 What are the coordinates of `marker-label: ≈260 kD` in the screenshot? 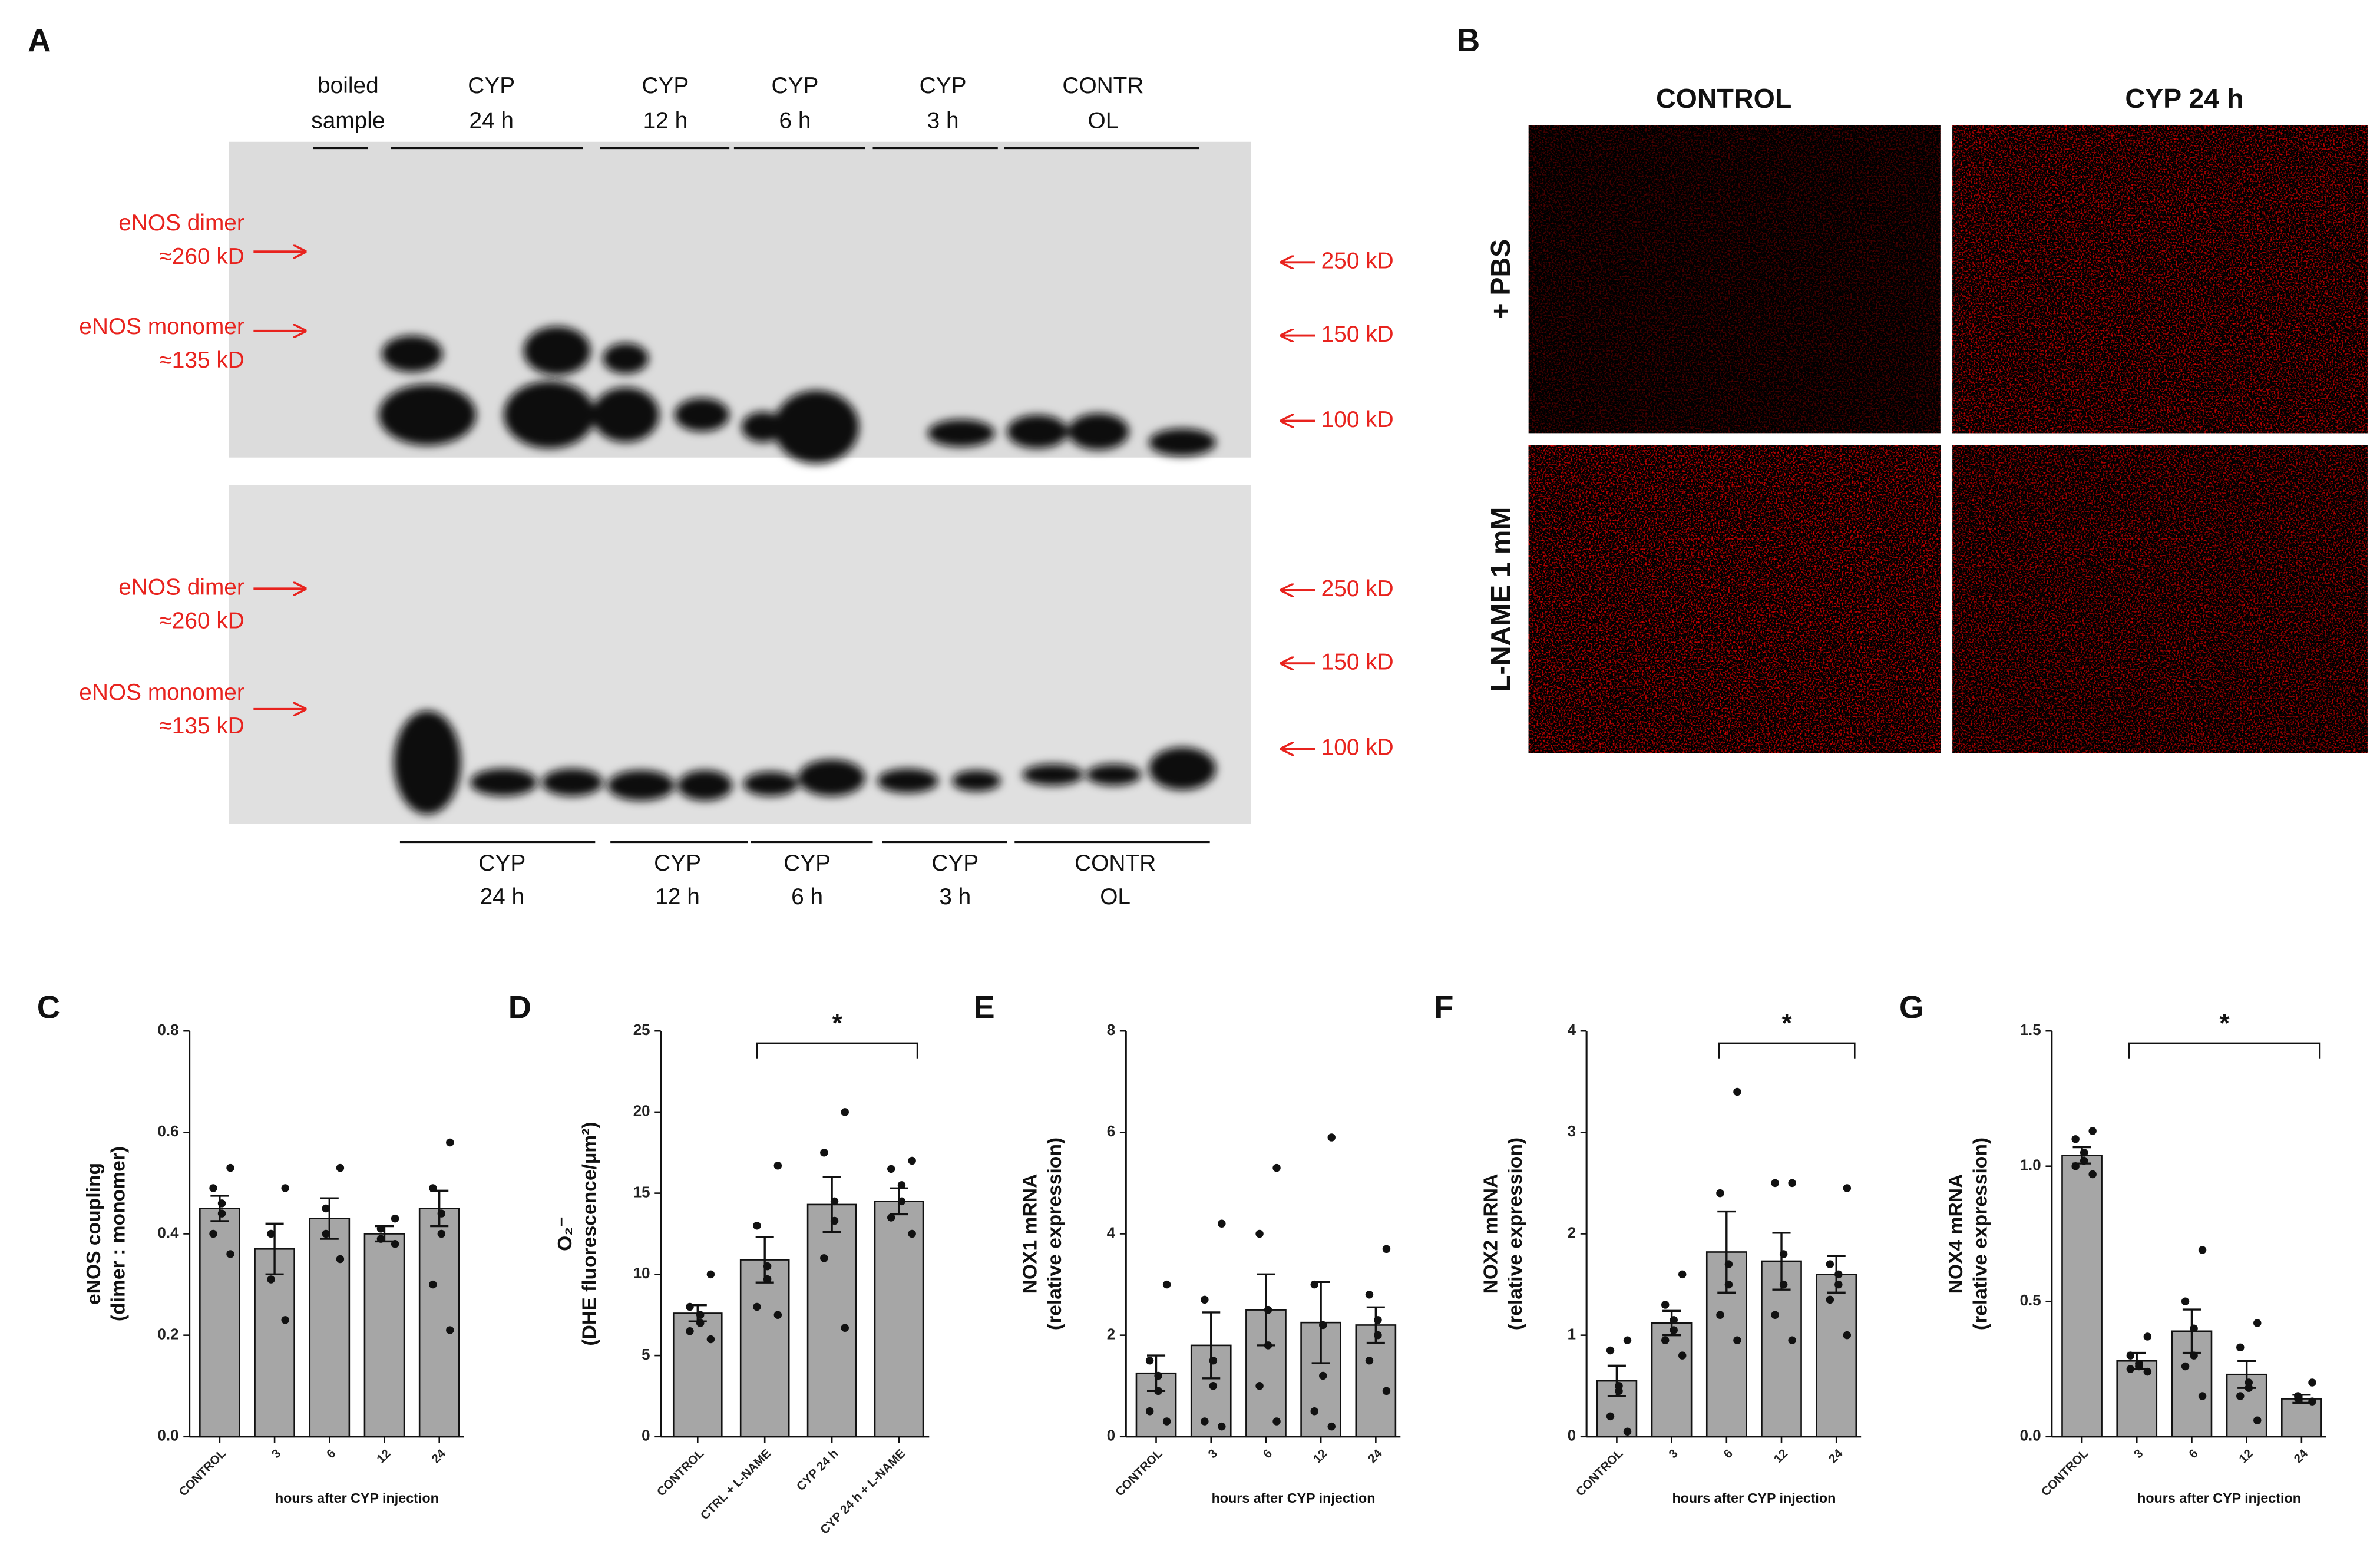 It's located at (201, 256).